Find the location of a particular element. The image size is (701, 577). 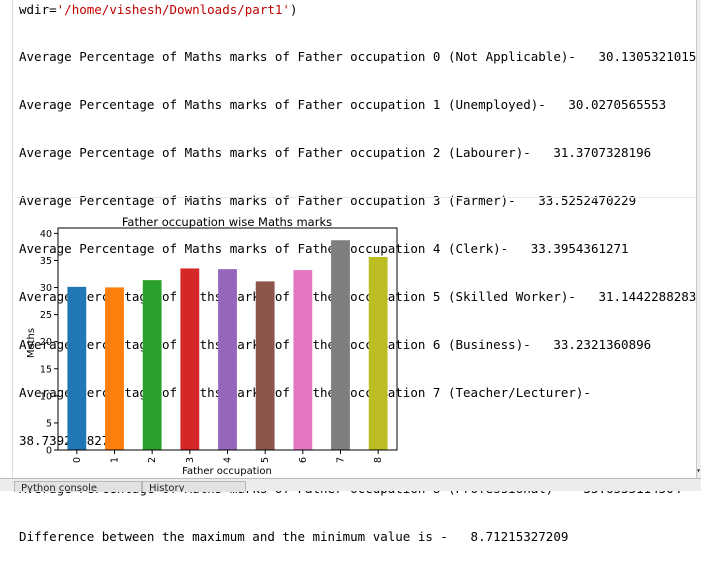

x-tick-label: 2 is located at coordinates (152, 460).